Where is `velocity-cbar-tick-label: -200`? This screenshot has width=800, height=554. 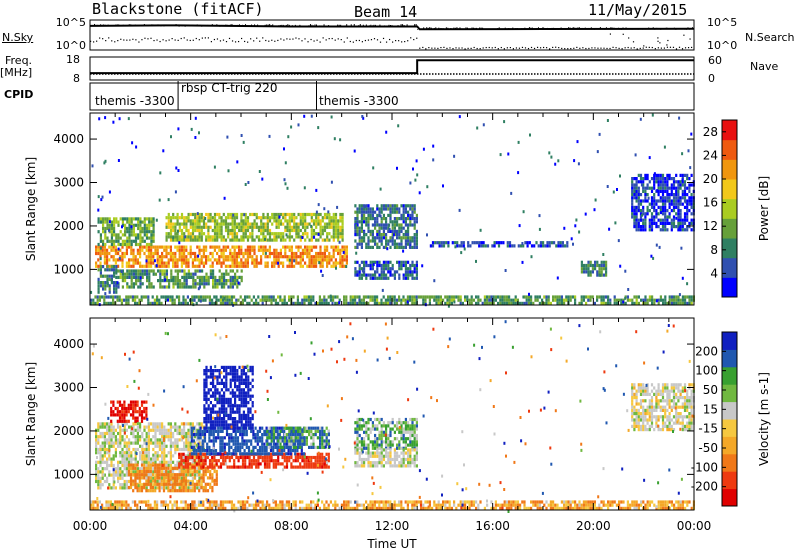
velocity-cbar-tick-label: -200 is located at coordinates (704, 487).